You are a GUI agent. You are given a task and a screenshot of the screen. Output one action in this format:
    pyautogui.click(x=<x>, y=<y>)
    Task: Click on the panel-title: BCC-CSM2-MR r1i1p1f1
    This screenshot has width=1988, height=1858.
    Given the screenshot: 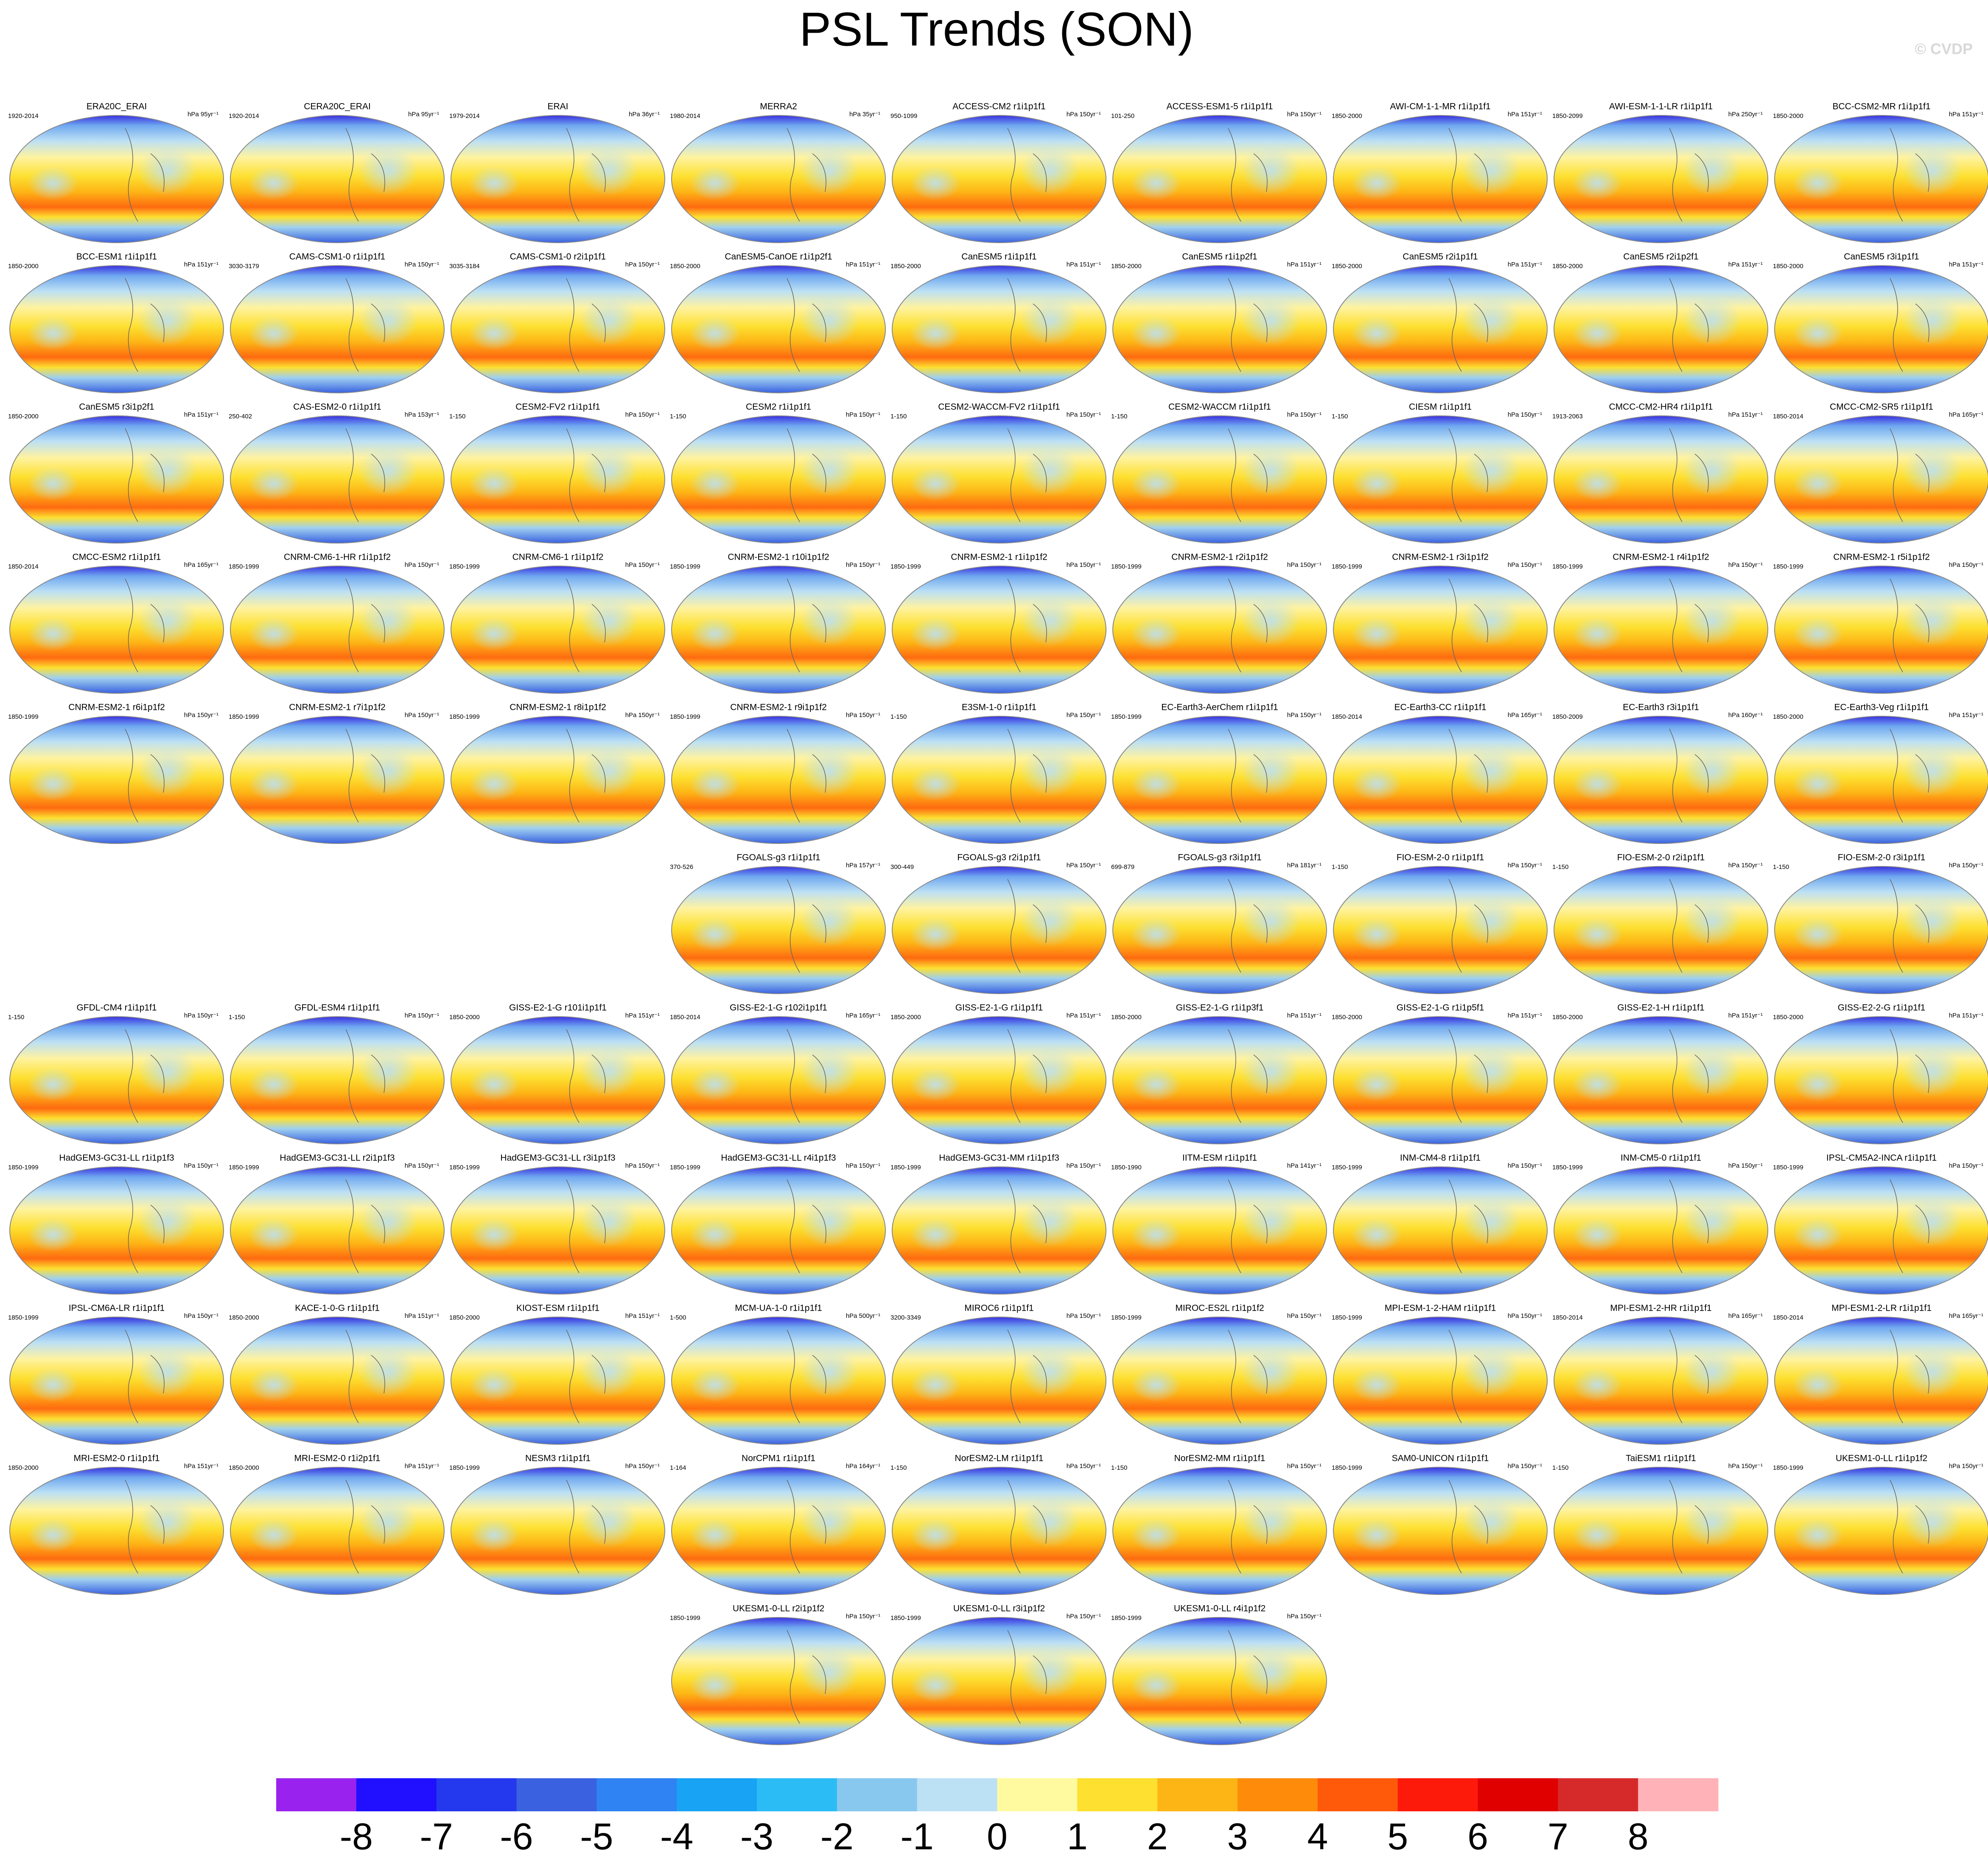 What is the action you would take?
    pyautogui.click(x=1881, y=107)
    